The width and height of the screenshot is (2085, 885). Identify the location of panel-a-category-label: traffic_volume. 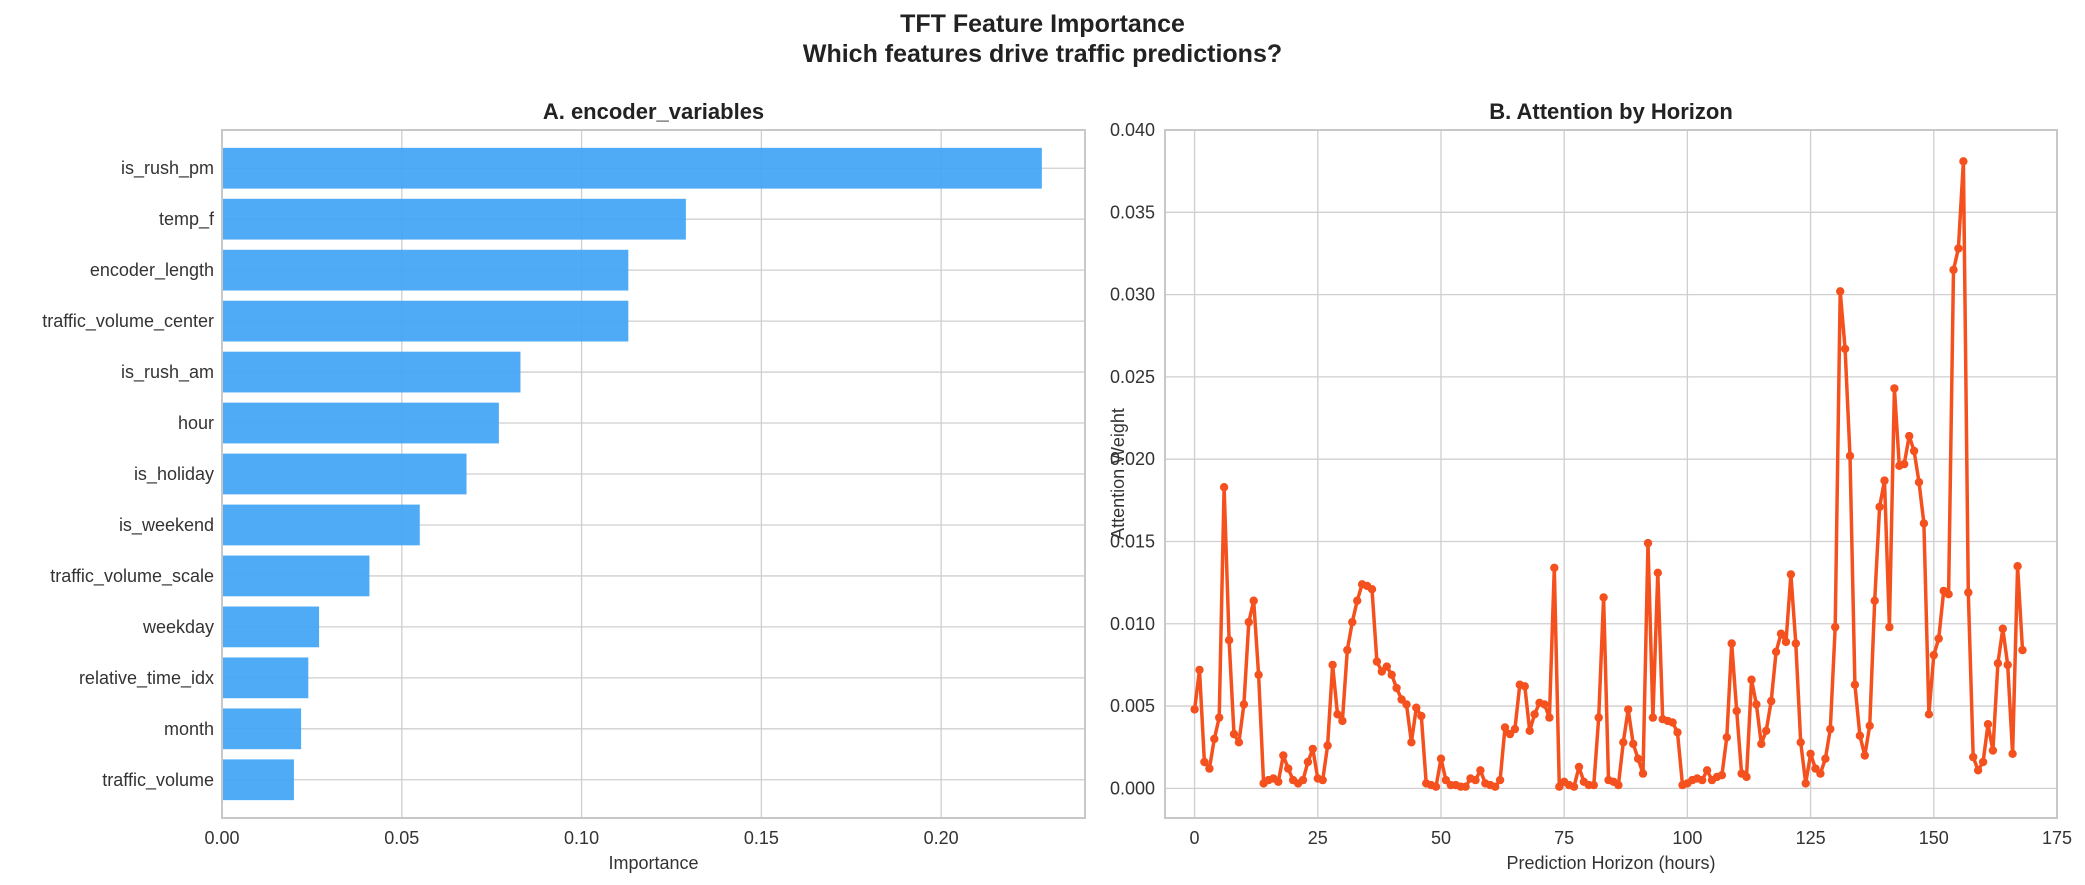
(158, 780).